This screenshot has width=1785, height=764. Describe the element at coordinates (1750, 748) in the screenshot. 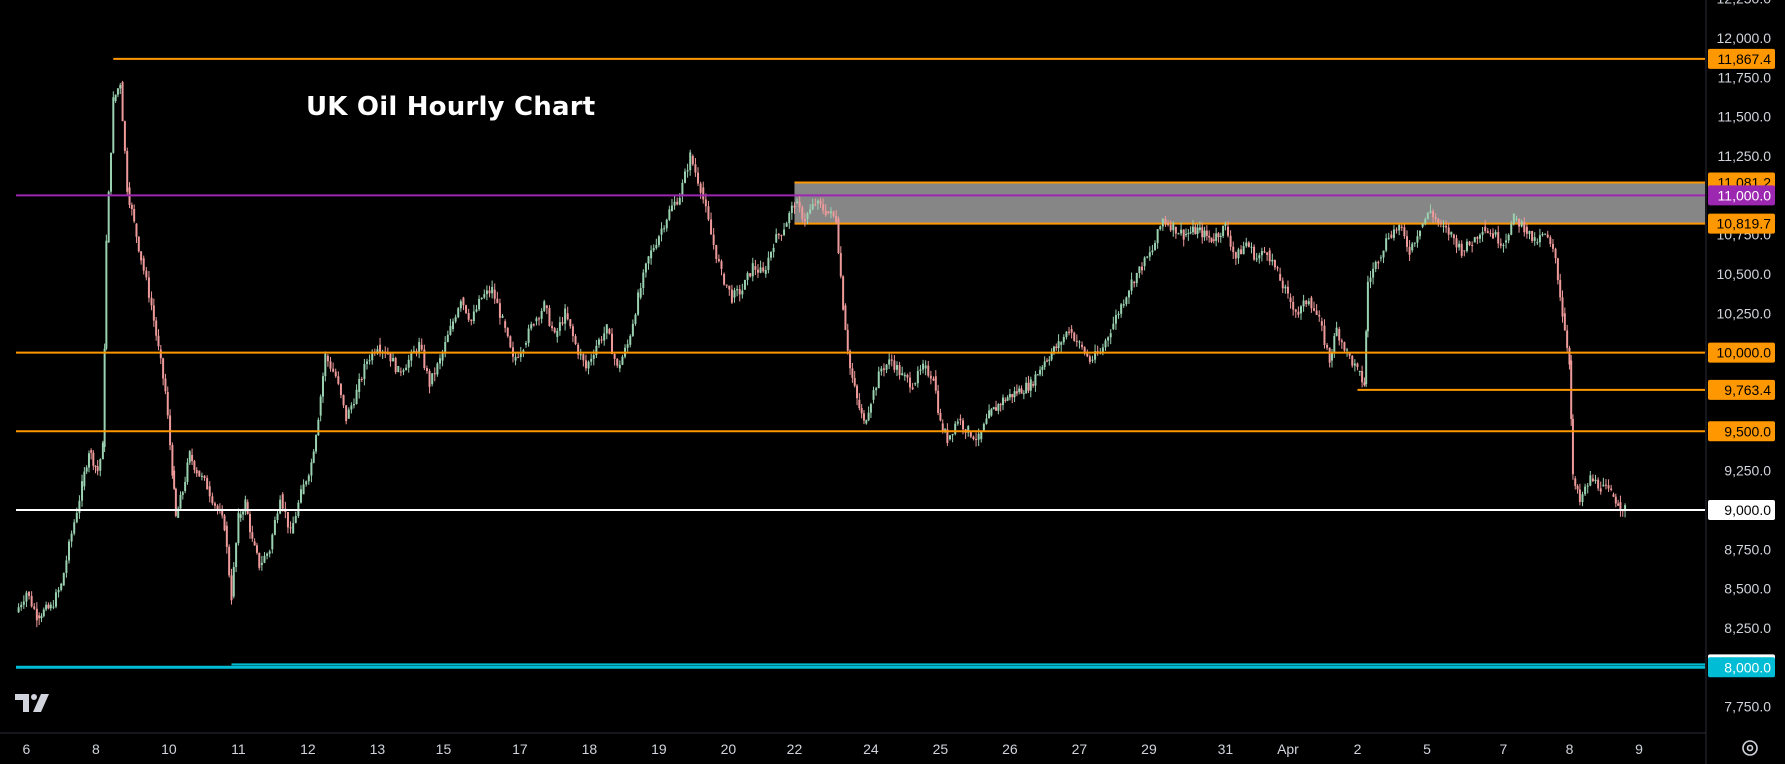

I see `settings-gear-icon` at that location.